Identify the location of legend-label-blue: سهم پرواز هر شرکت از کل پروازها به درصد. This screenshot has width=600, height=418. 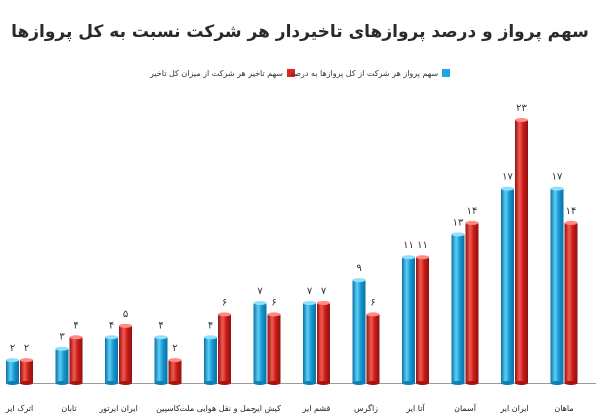
(364, 73).